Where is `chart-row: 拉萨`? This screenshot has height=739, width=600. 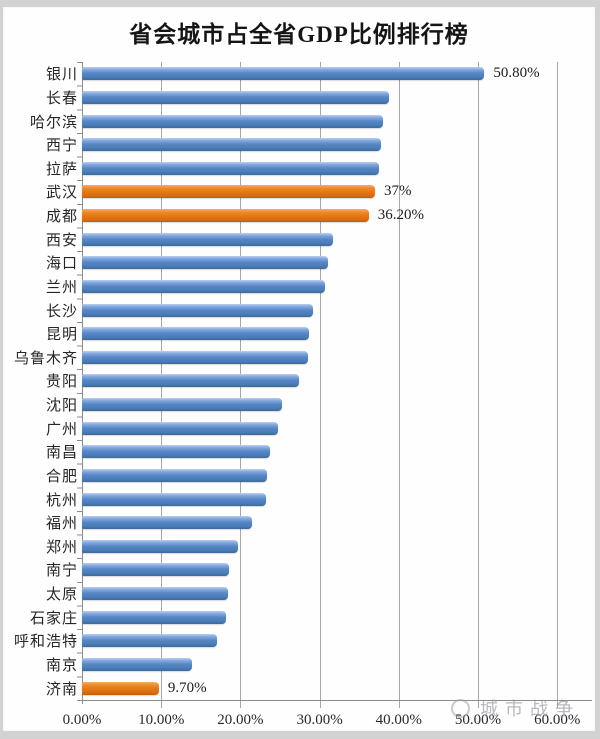 chart-row: 拉萨 is located at coordinates (299, 169).